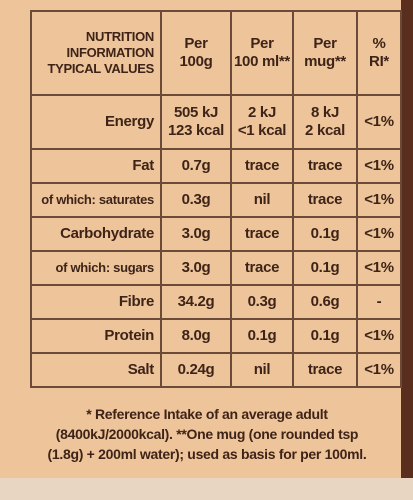  Describe the element at coordinates (196, 370) in the screenshot. I see `value-cell: 0.24g` at that location.